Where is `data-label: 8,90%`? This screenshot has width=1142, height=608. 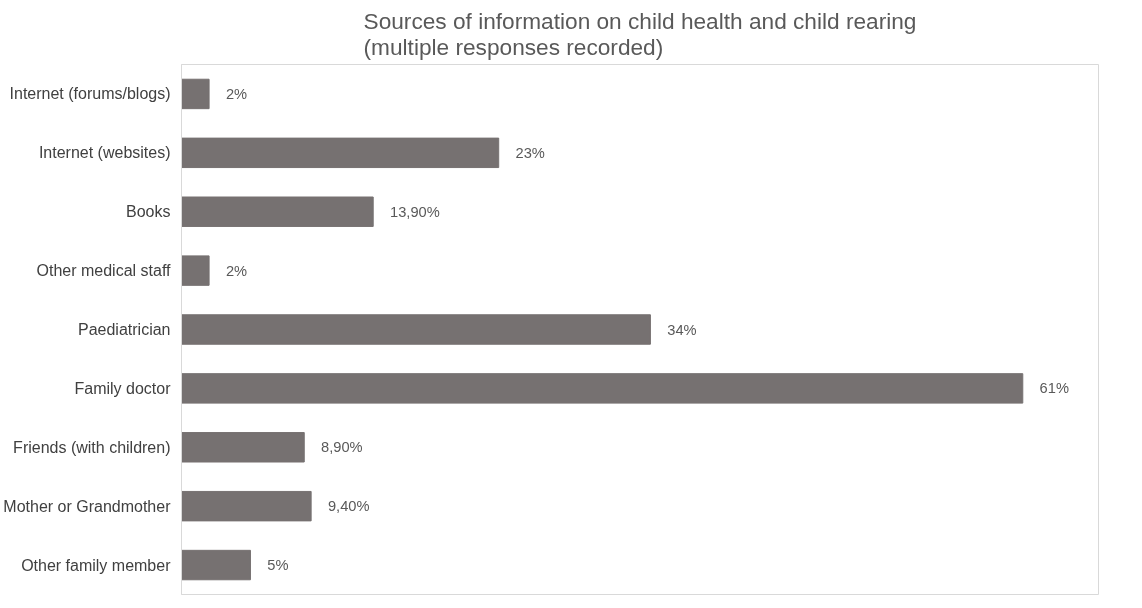 data-label: 8,90% is located at coordinates (342, 447).